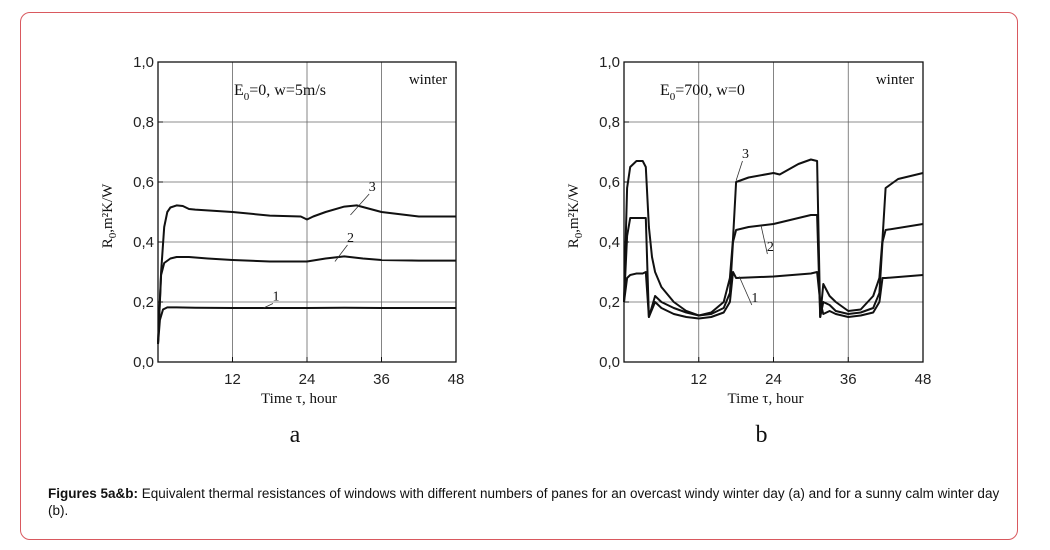 The width and height of the screenshot is (1050, 550). What do you see at coordinates (295, 435) in the screenshot?
I see `panel-label: a` at bounding box center [295, 435].